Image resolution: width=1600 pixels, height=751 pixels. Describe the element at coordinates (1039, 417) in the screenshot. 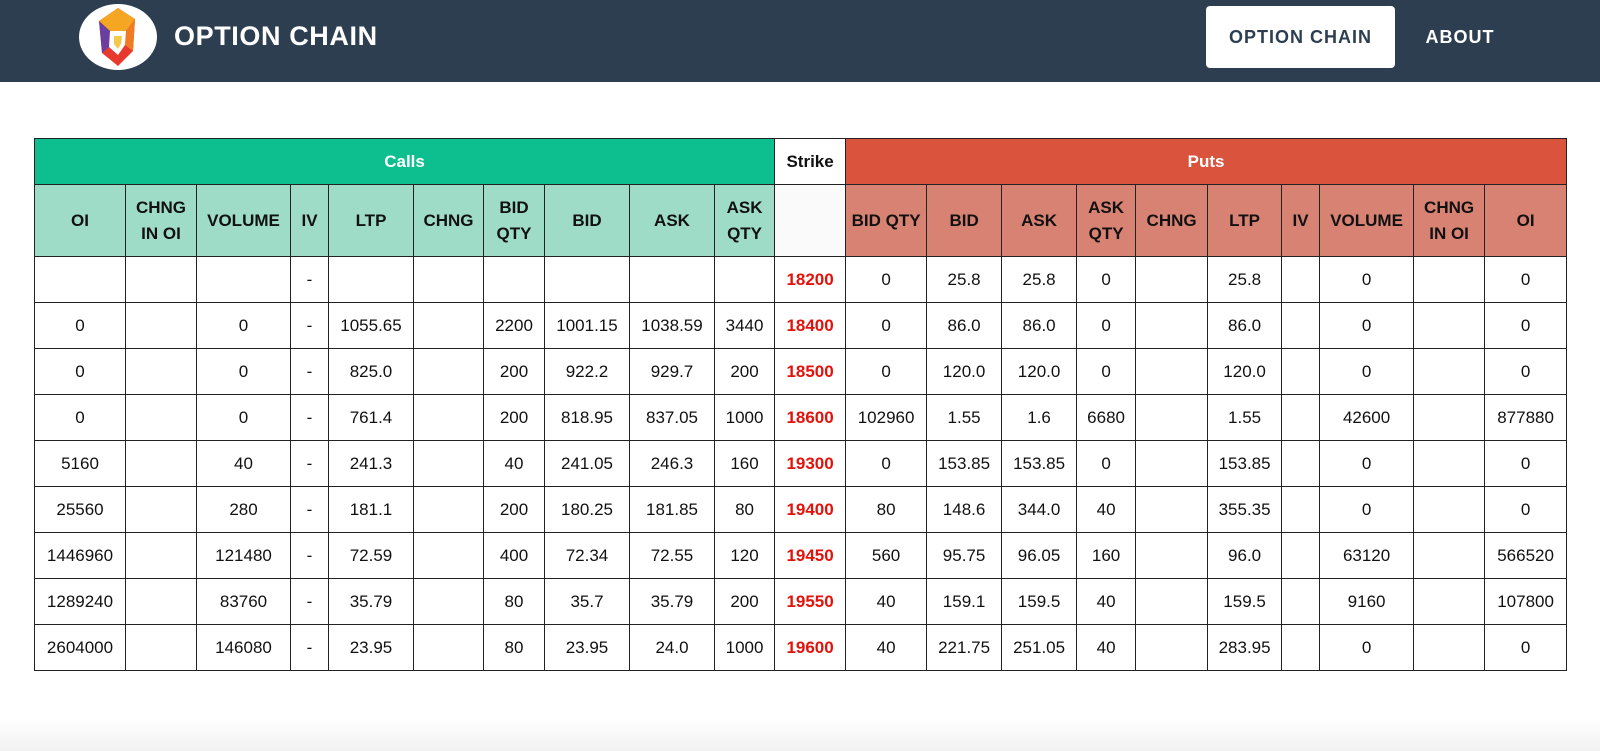

I see `put-cell: 1.6` at that location.